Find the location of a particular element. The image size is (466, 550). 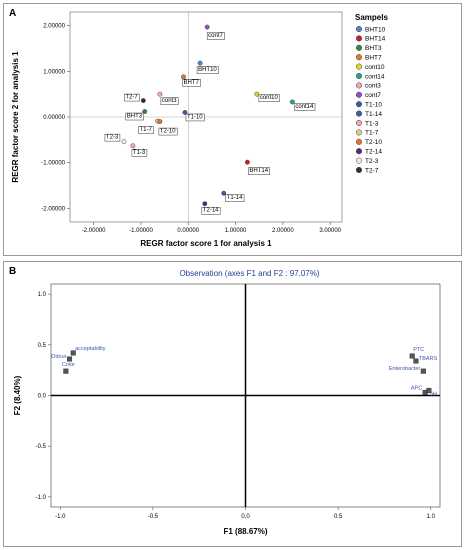

panel-a-point-BHT7 is located at coordinates (183, 77).